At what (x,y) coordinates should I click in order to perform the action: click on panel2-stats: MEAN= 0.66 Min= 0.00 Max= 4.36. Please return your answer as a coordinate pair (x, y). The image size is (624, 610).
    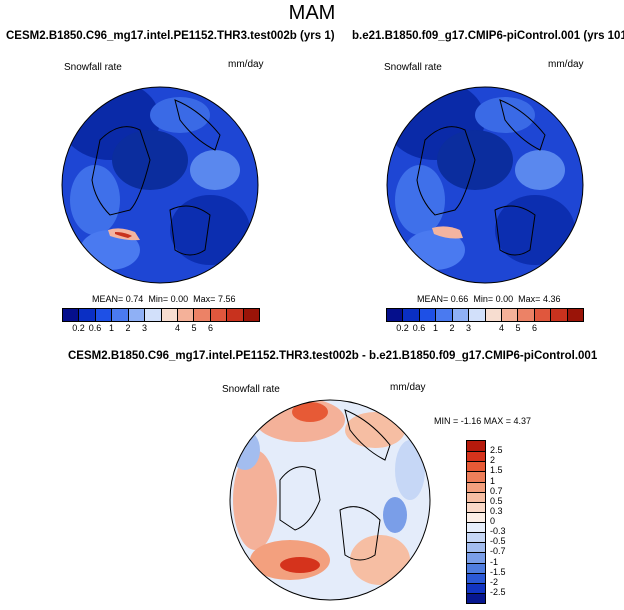
    Looking at the image, I should click on (489, 299).